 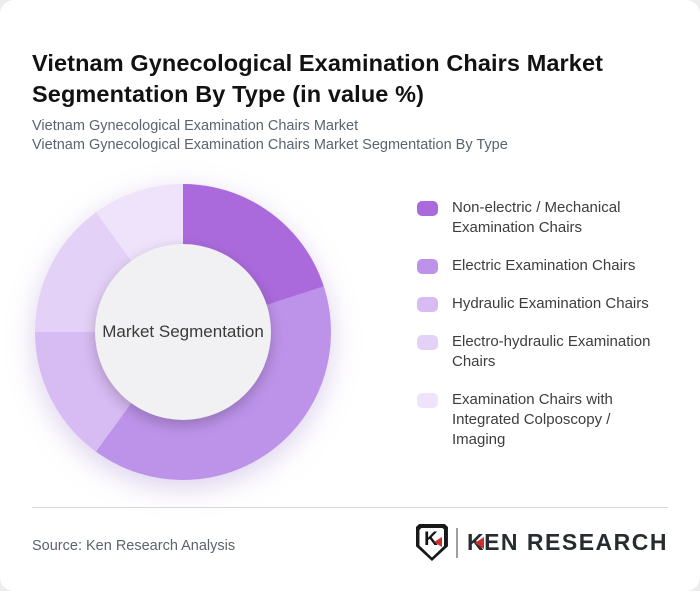 I want to click on legend-item-label: Electro-hydraulic Examination Chairs, so click(x=551, y=351).